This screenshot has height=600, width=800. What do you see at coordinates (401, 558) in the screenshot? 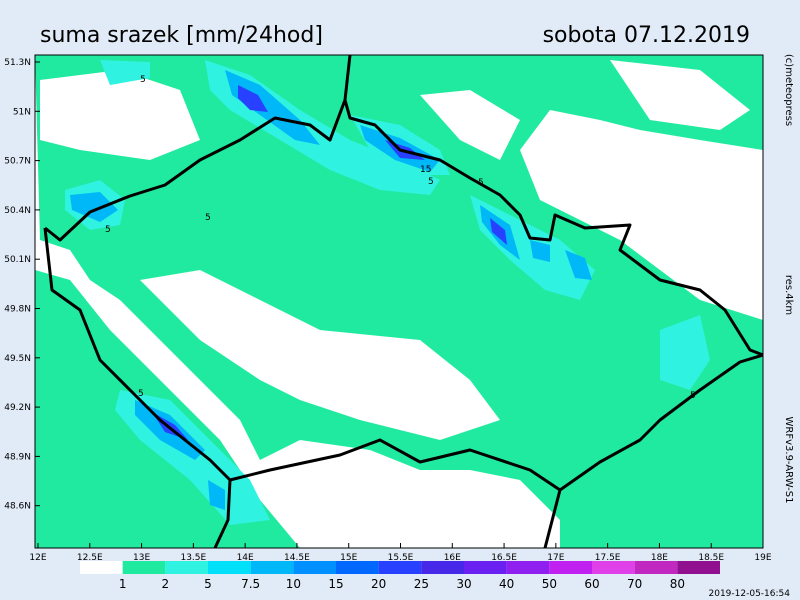
I see `lon-label: 15.5E` at bounding box center [401, 558].